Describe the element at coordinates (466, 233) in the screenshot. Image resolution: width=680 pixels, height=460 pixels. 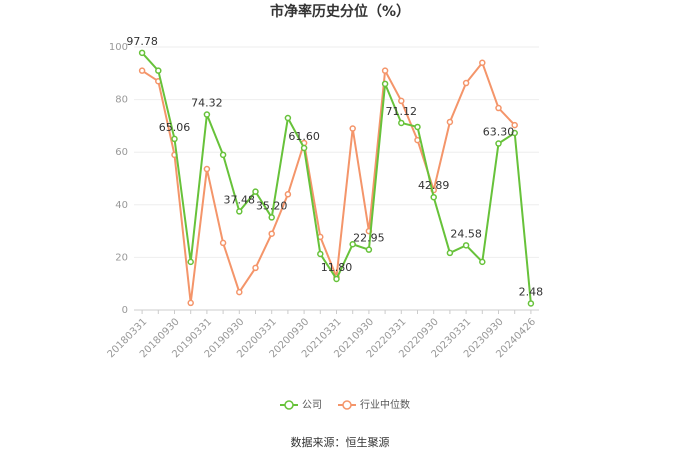
I see `data-label: 24.58` at that location.